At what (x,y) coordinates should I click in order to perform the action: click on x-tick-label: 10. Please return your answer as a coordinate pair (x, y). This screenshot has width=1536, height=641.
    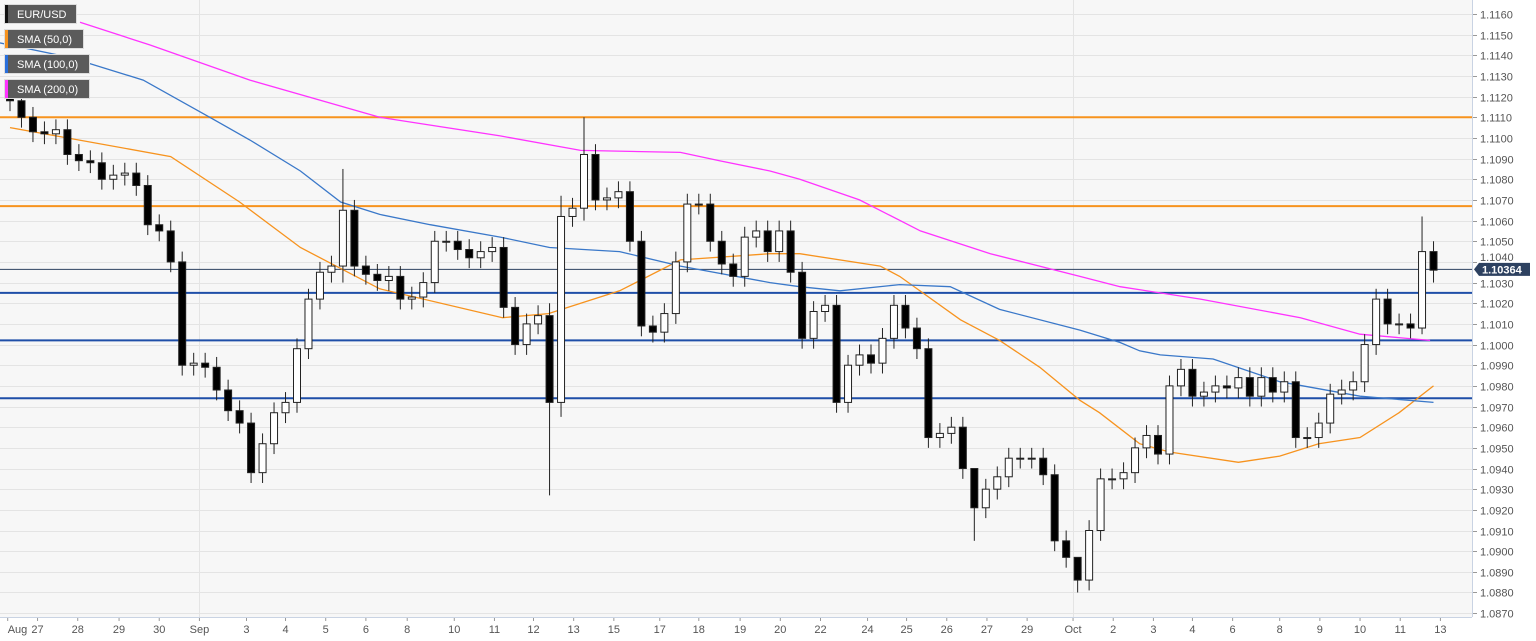
    Looking at the image, I should click on (454, 630).